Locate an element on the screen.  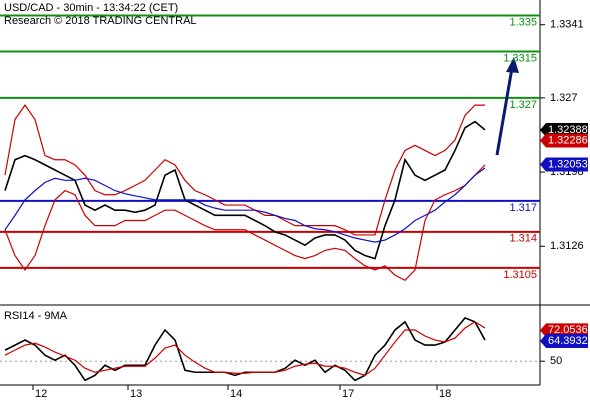
arrow-head is located at coordinates (512, 65).